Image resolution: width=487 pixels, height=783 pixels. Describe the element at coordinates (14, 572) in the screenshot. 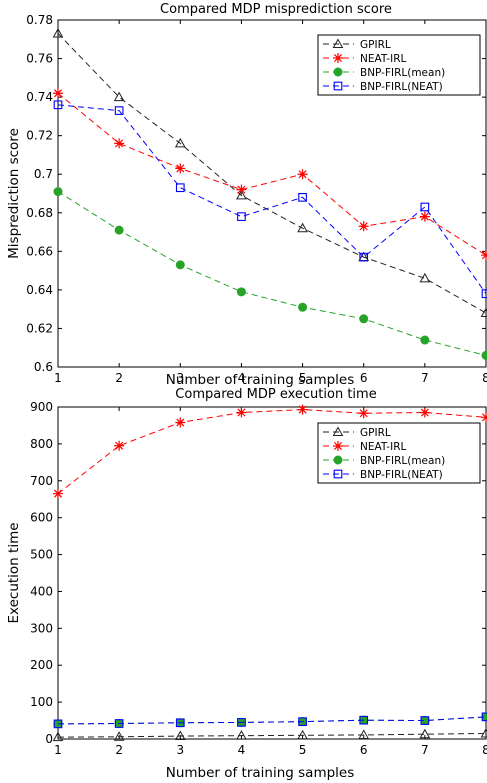

I see `y-axis-label: Execution time` at that location.